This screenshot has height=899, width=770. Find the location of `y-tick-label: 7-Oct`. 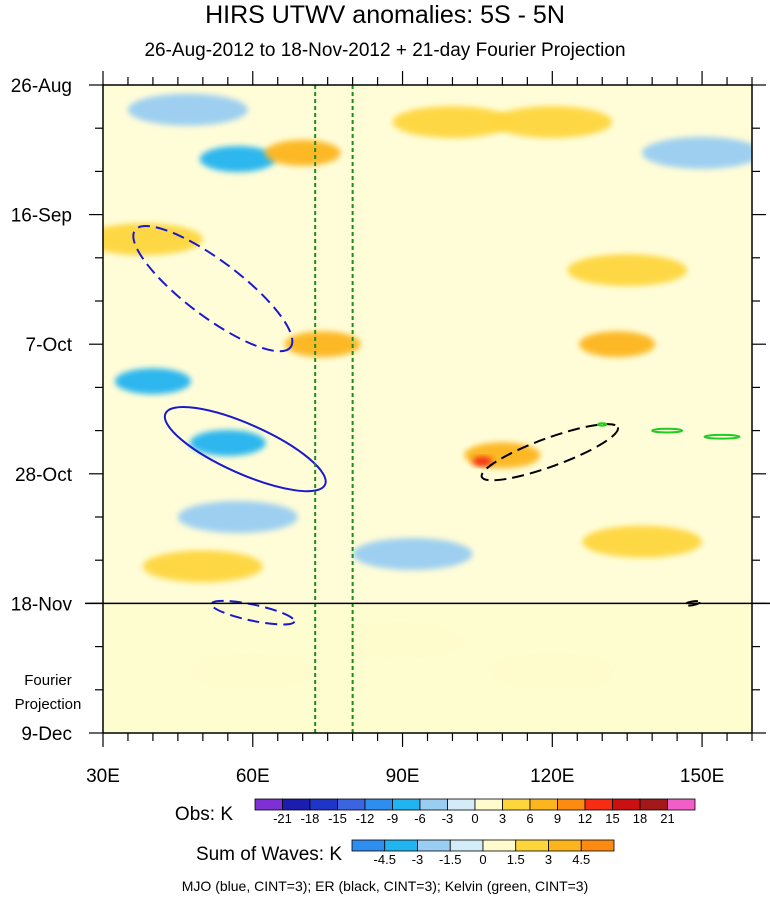

y-tick-label: 7-Oct is located at coordinates (49, 345).